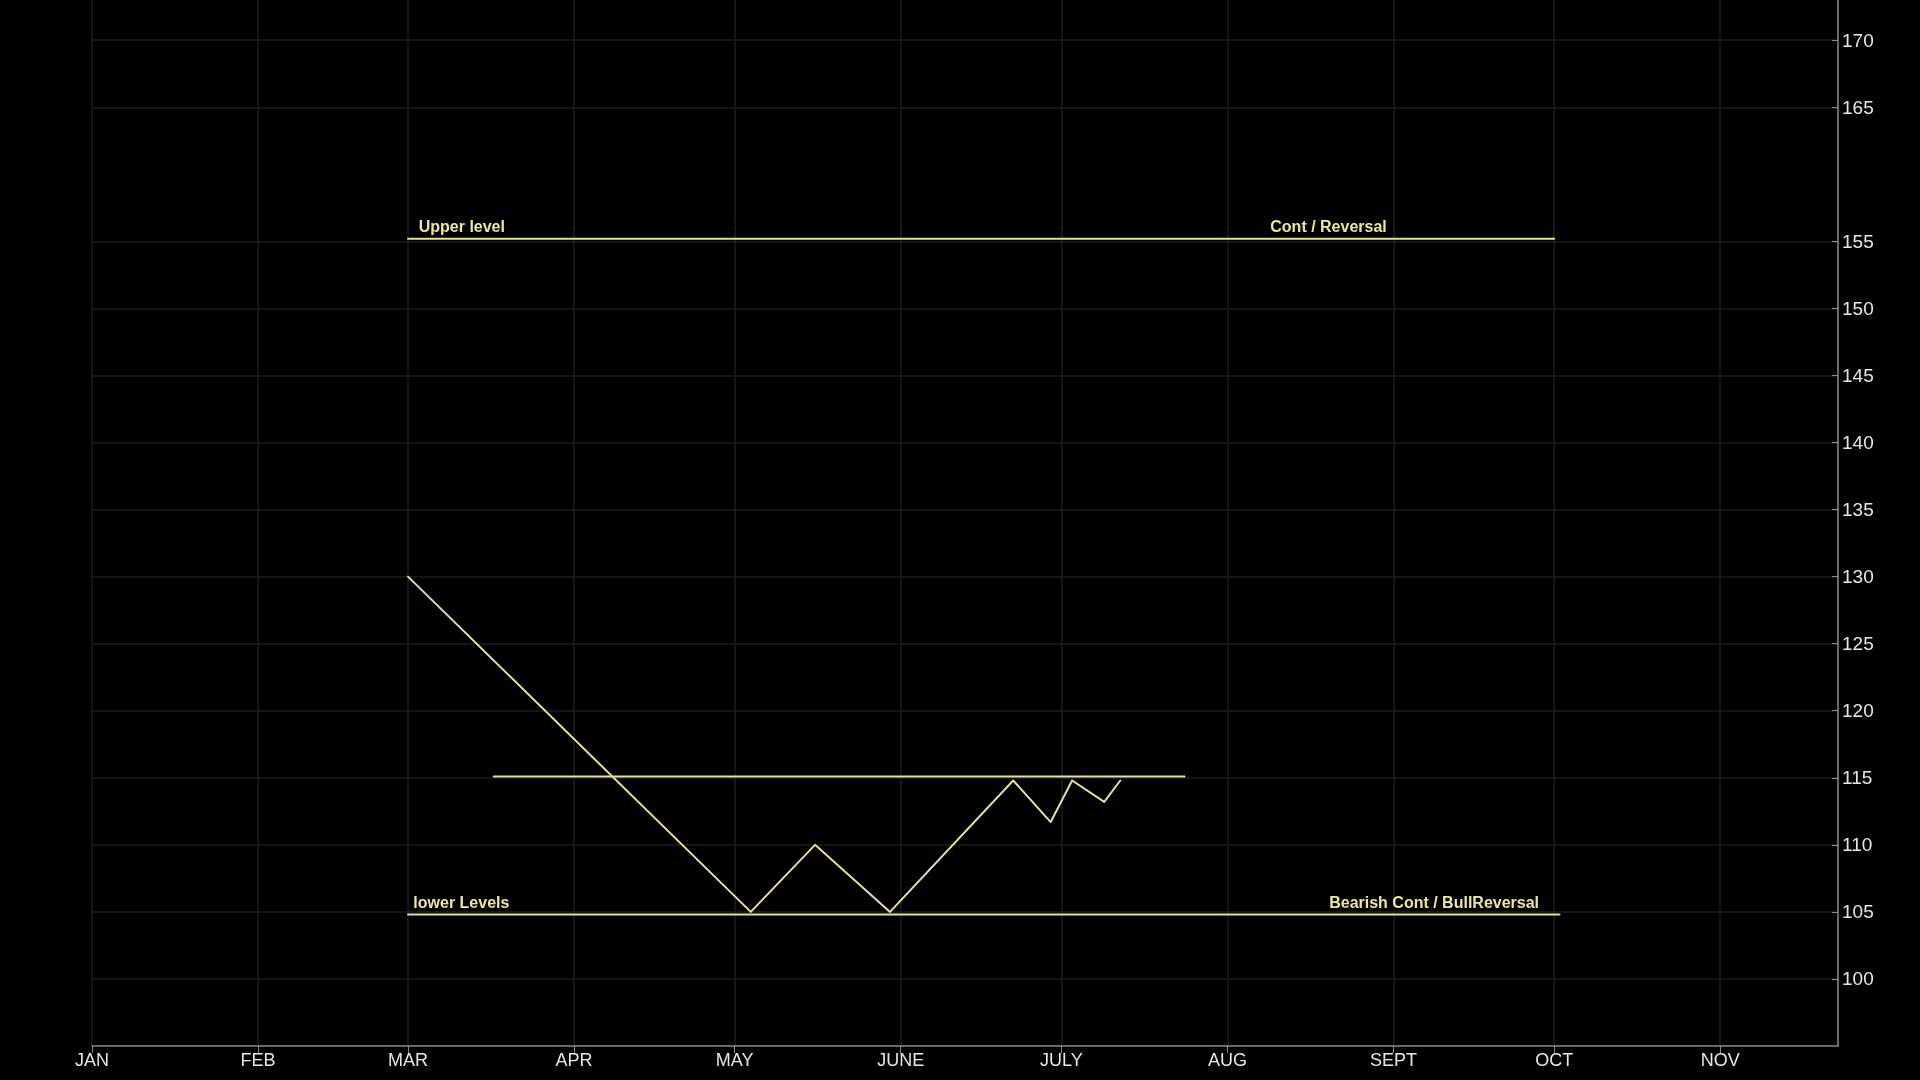 This screenshot has width=1920, height=1080. I want to click on y-tick-label: 120, so click(1858, 711).